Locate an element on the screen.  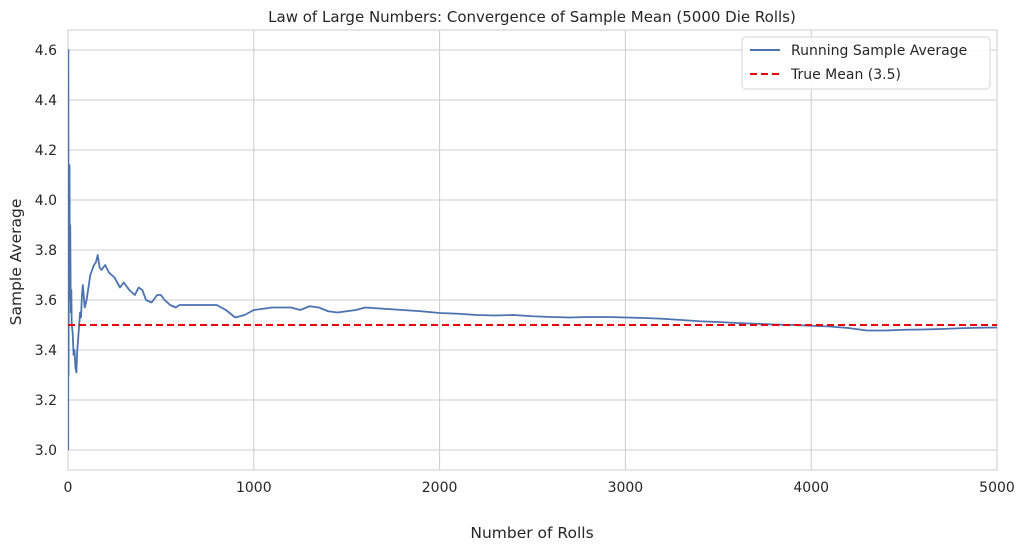
x-tick-label: 2000 is located at coordinates (440, 488).